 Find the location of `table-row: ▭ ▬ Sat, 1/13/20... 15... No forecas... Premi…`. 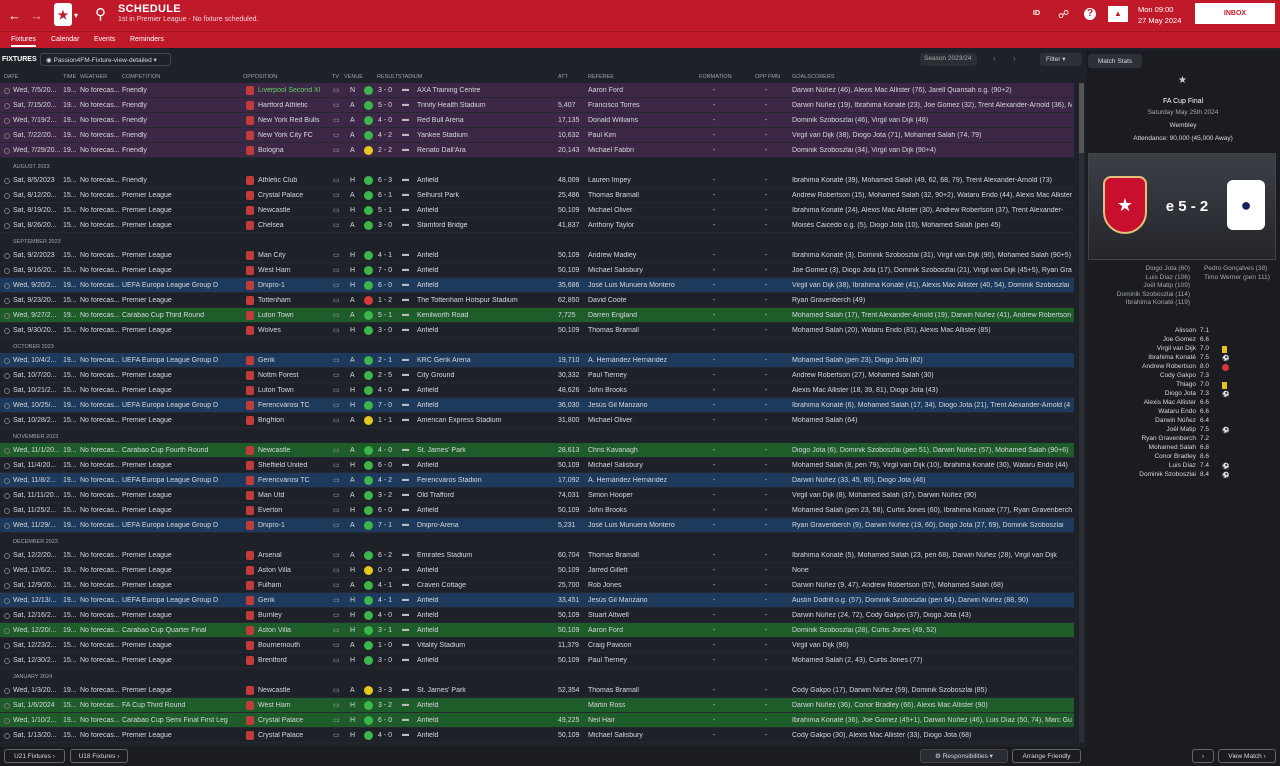

table-row: ▭ ▬ Sat, 1/13/20... 15... No forecas... Premi… is located at coordinates (537, 735).